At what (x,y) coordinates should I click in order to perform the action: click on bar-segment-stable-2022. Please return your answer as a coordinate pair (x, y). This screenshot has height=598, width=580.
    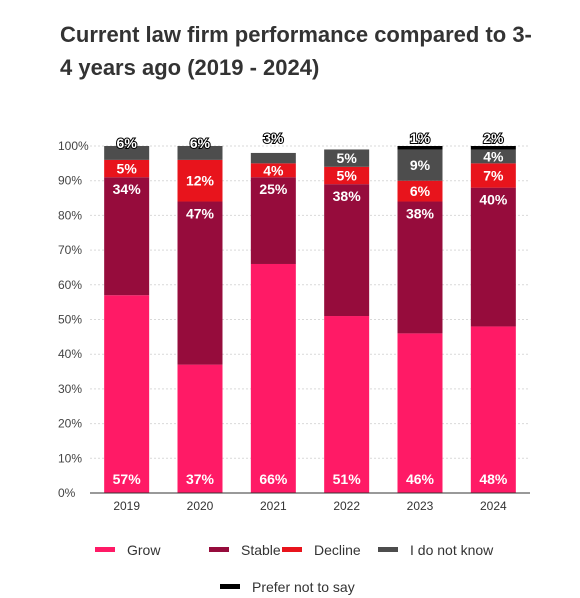
    Looking at the image, I should click on (347, 250).